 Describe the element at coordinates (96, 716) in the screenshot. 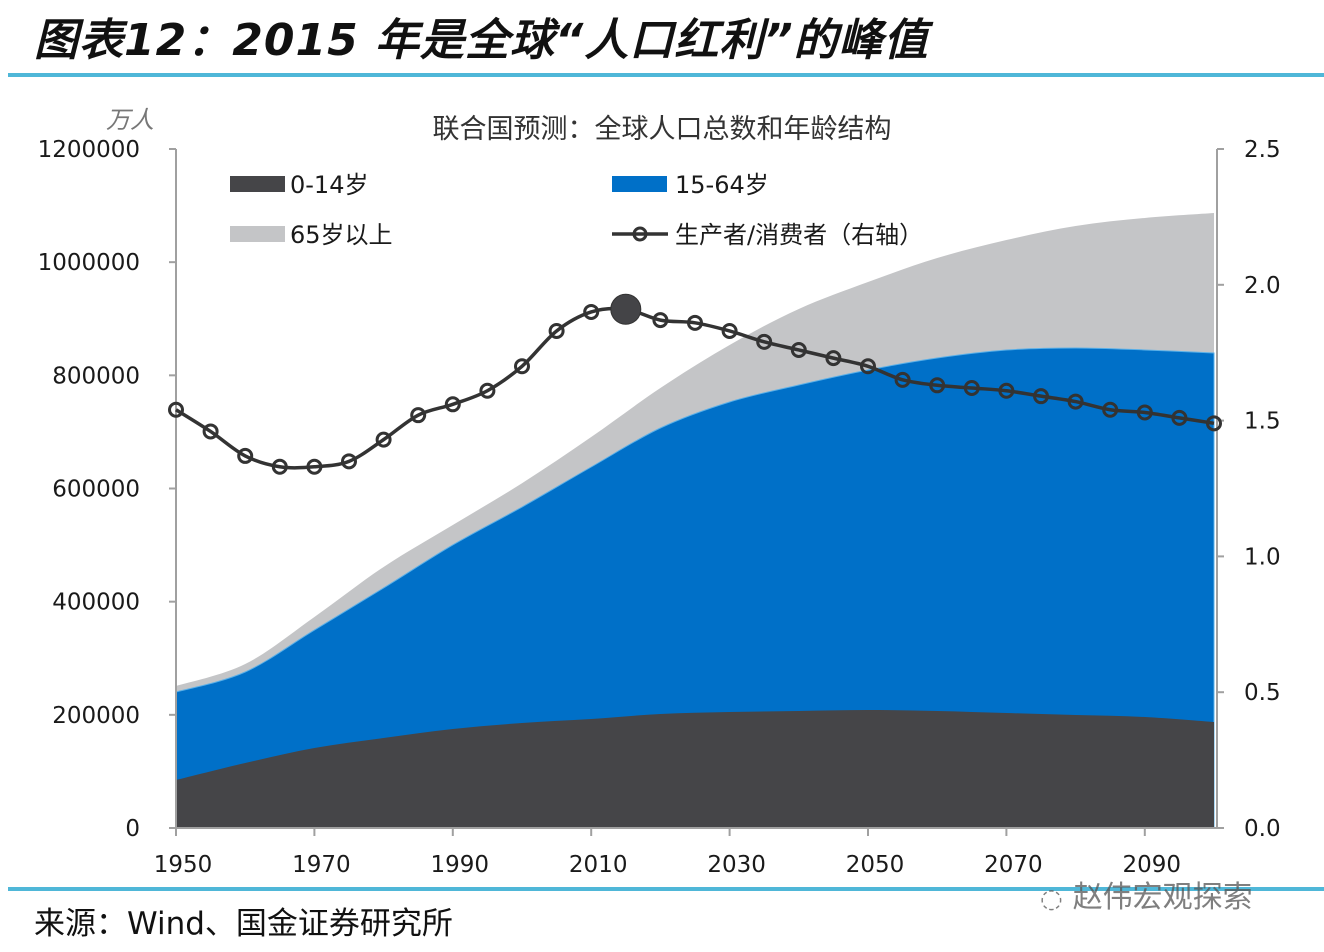

I see `y-tick-label: 200000` at that location.